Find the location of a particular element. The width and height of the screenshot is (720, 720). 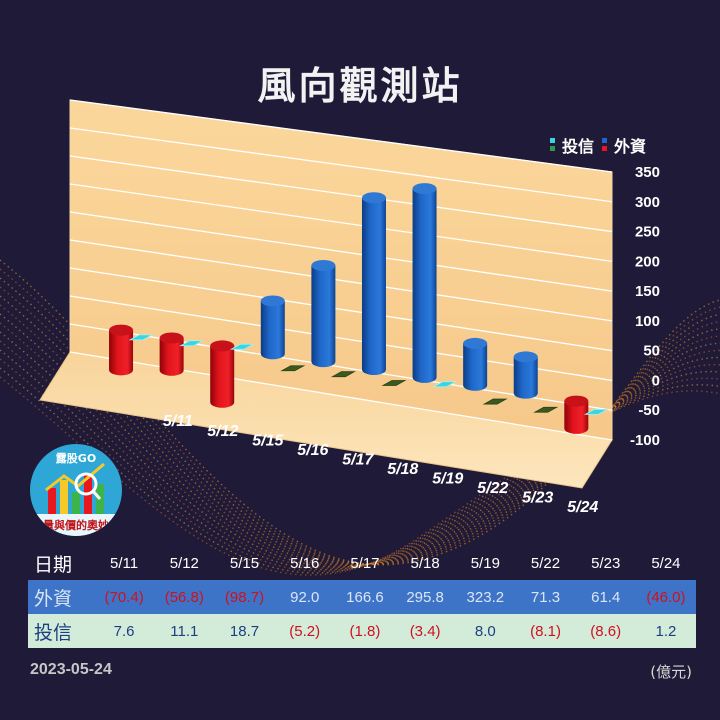

date-cell: 5/15 is located at coordinates (244, 563).